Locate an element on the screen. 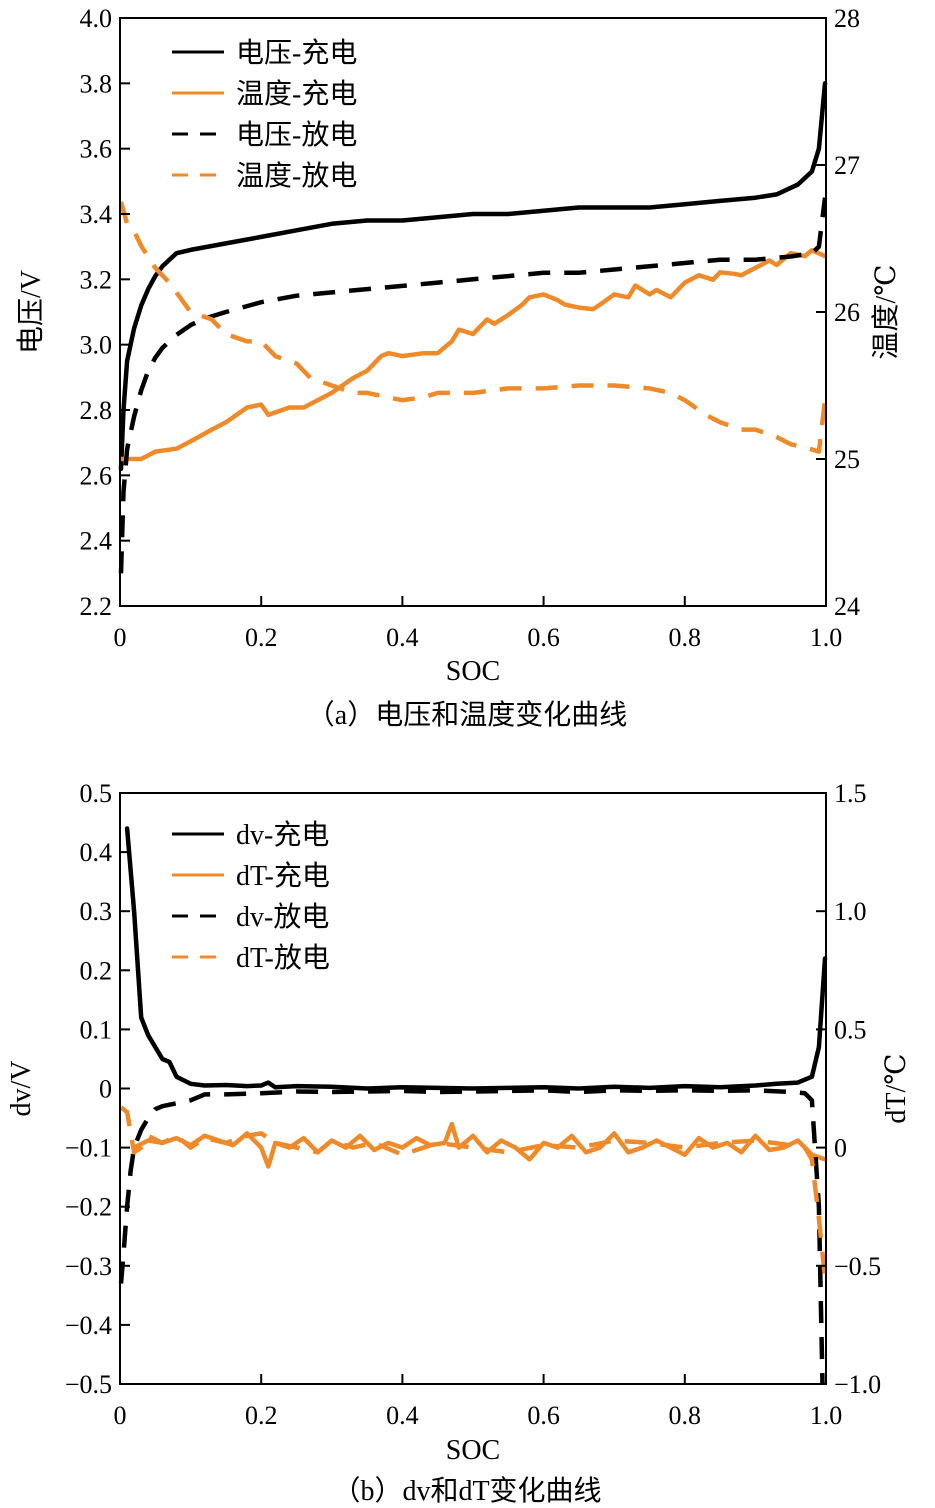 This screenshot has height=1508, width=935. chart0-y-left-axis-label: 电压/V is located at coordinates (31, 312).